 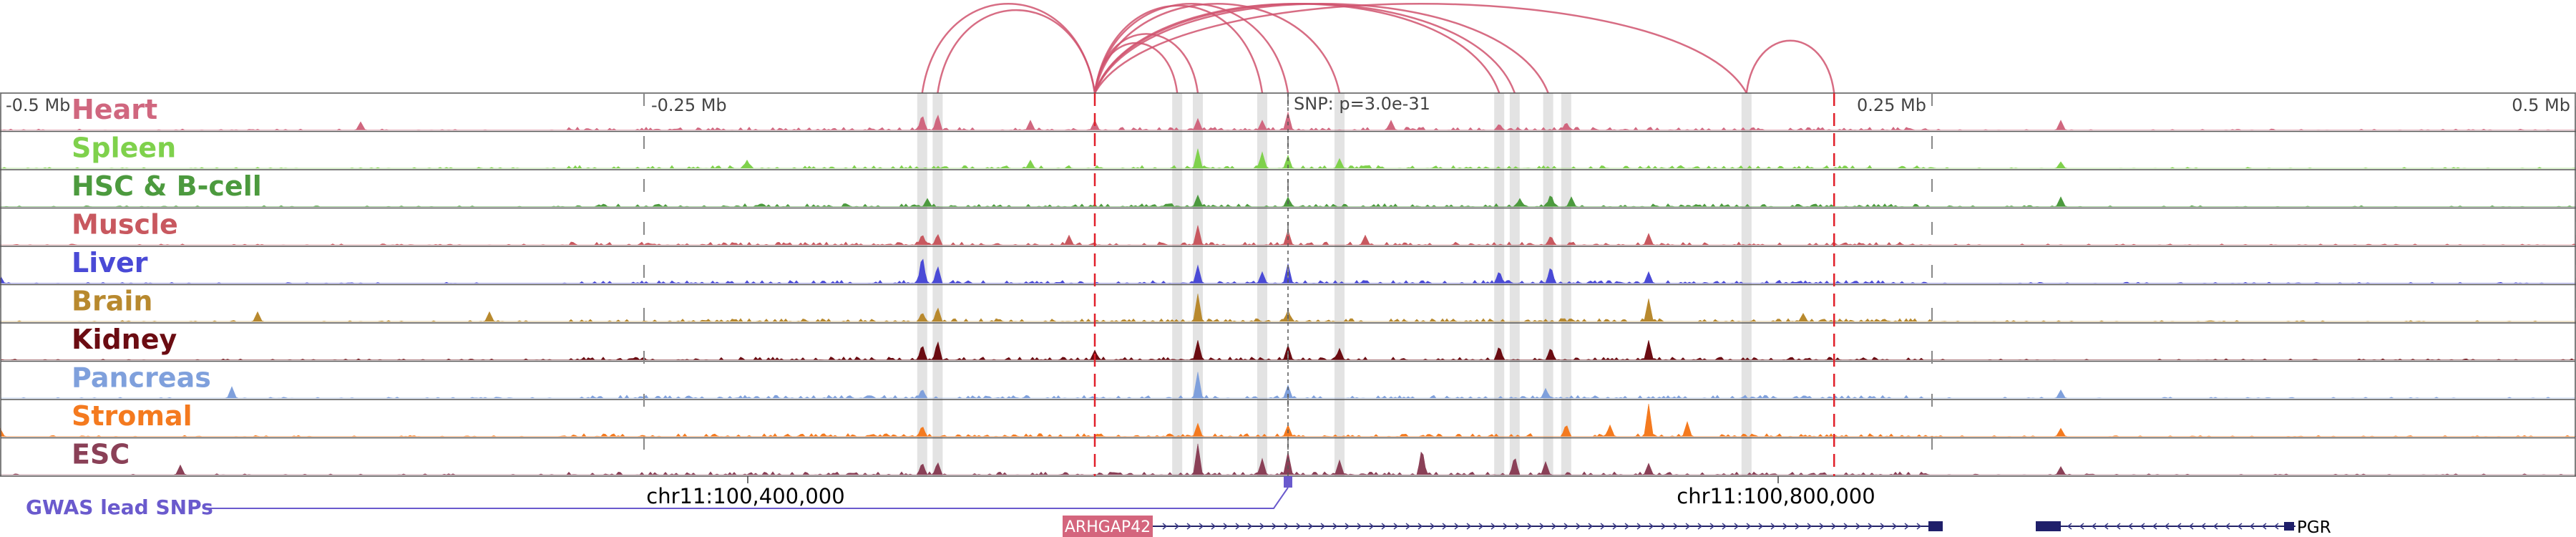 What do you see at coordinates (132, 416) in the screenshot?
I see `track-label-8: Stromal` at bounding box center [132, 416].